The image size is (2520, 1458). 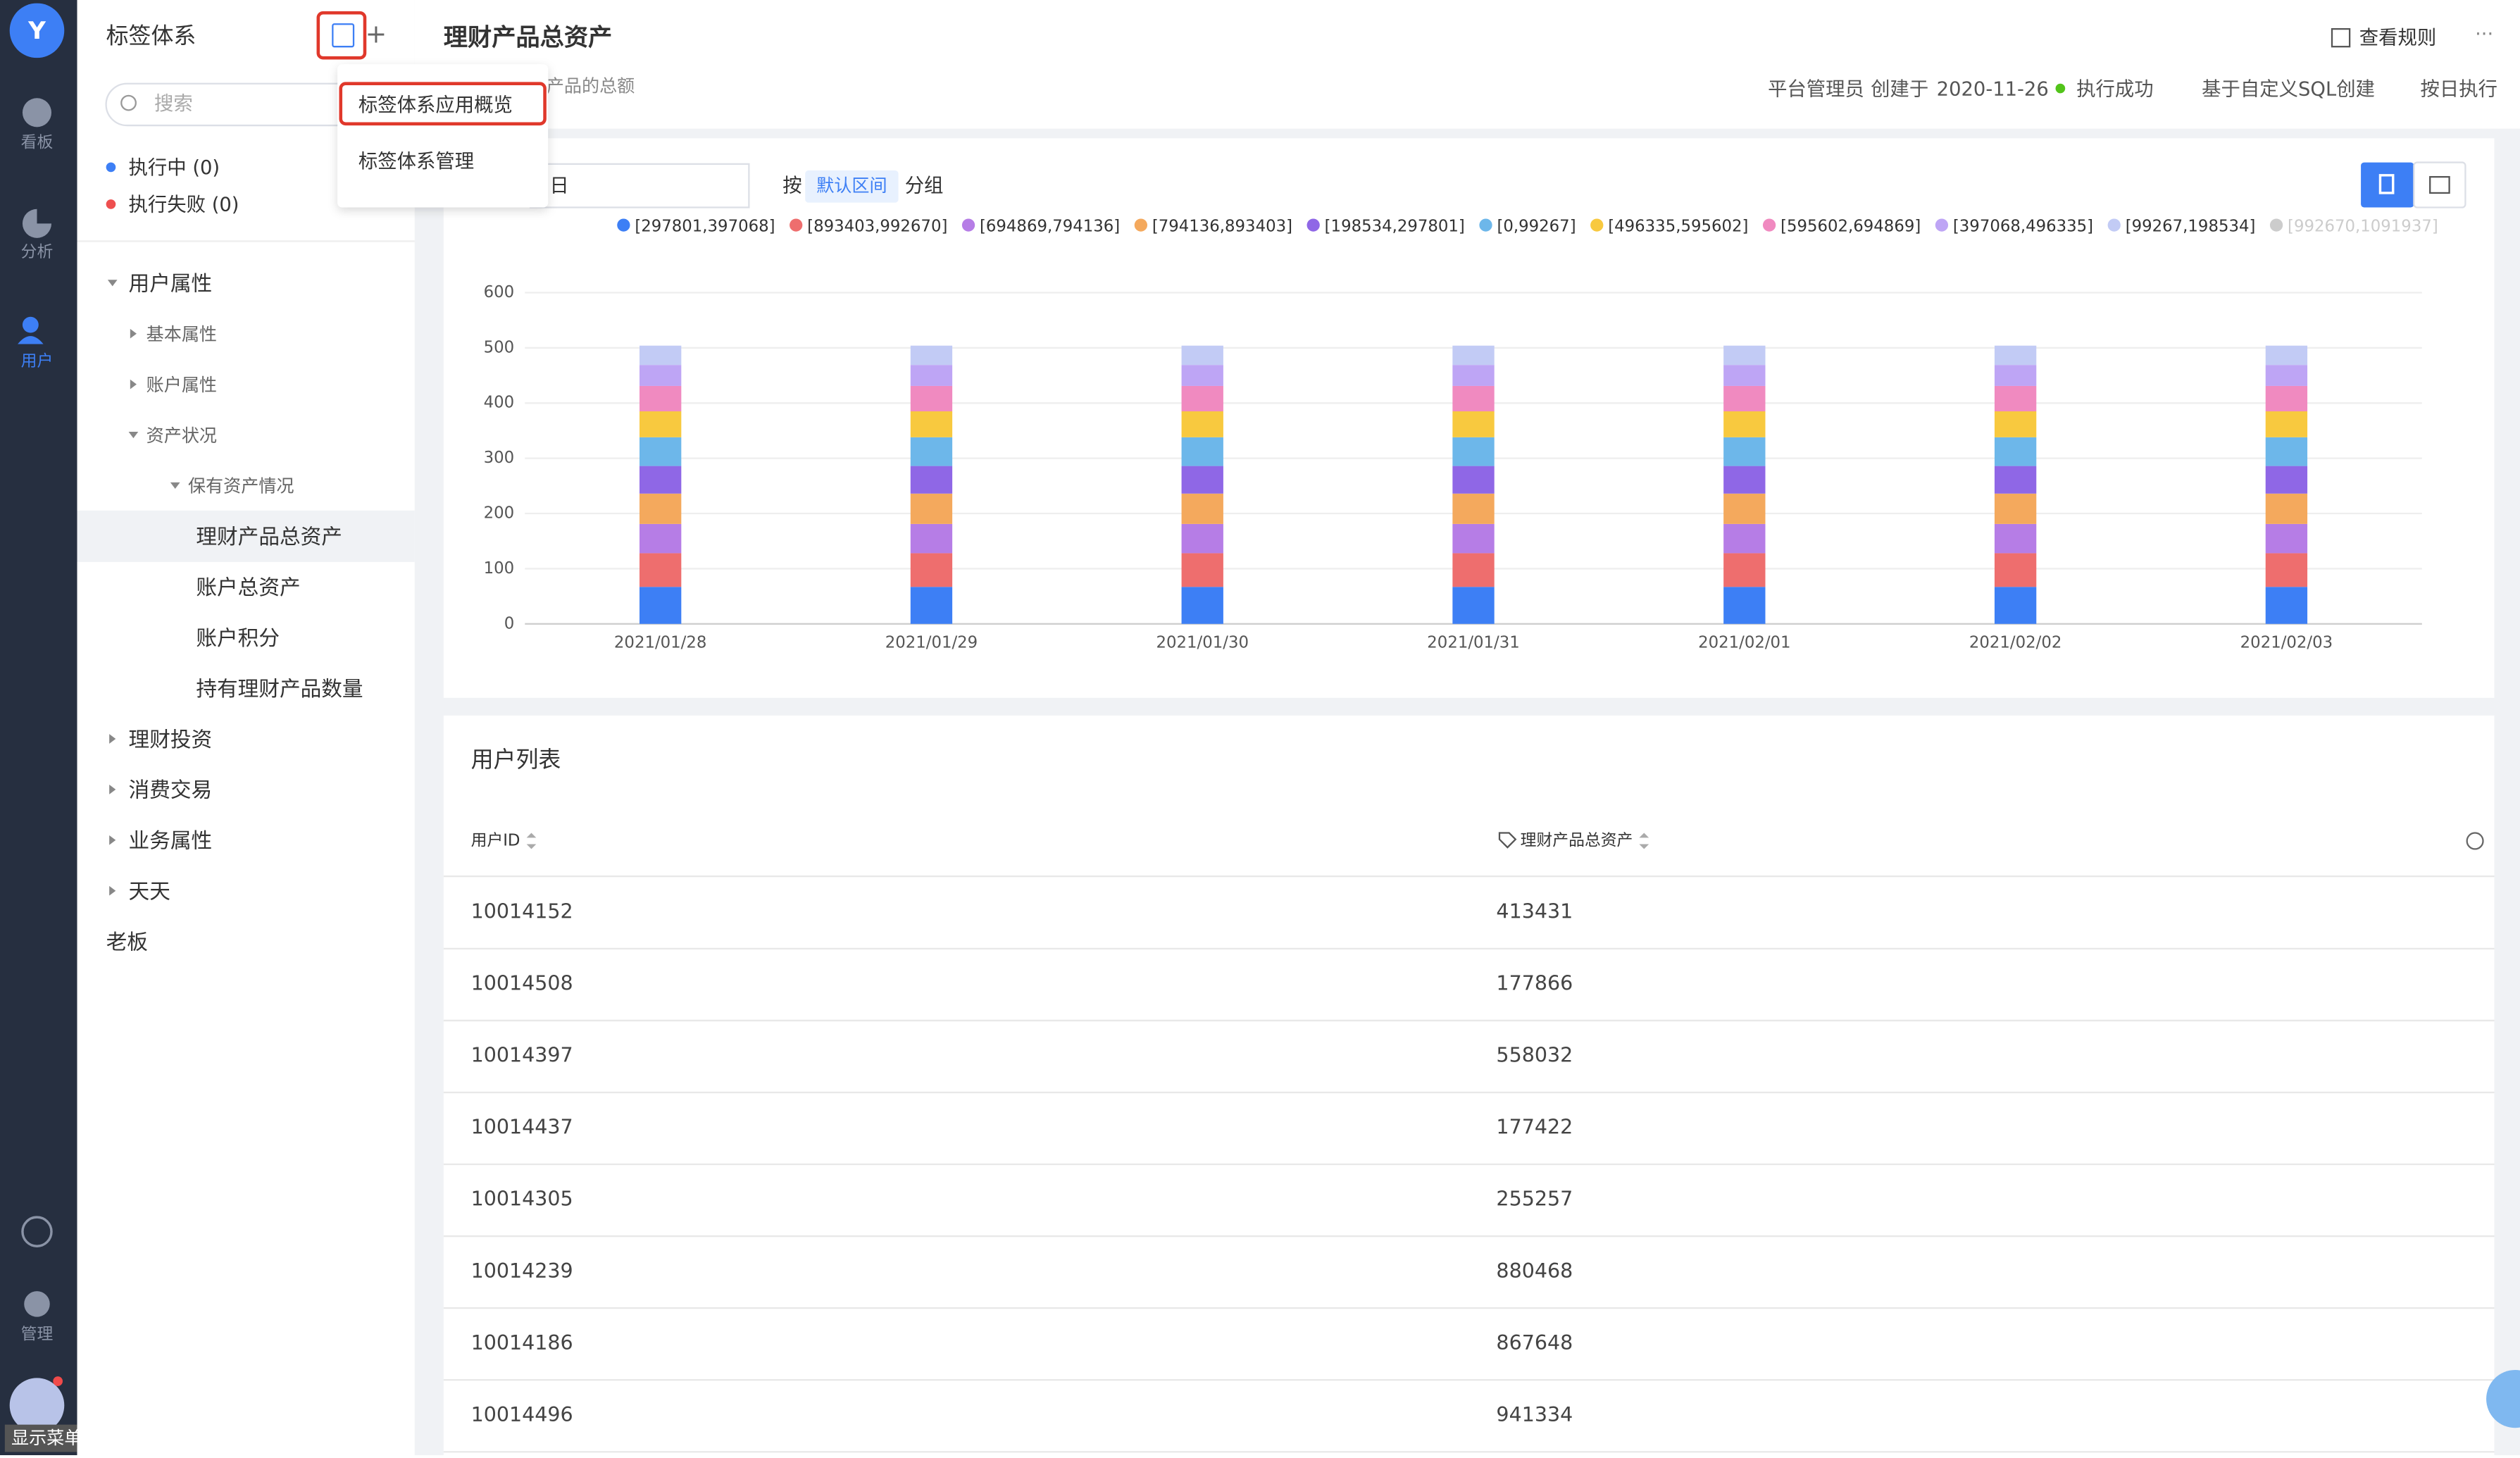 I want to click on legend-label: [297801,397068], so click(x=705, y=226).